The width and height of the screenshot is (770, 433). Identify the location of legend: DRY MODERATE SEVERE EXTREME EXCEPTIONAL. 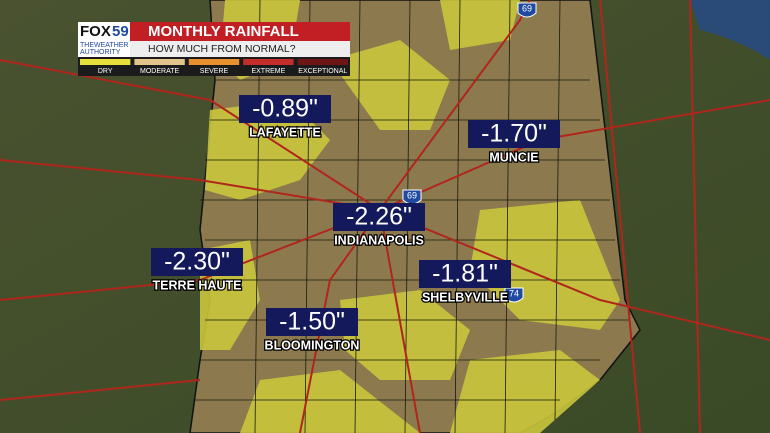
(214, 67).